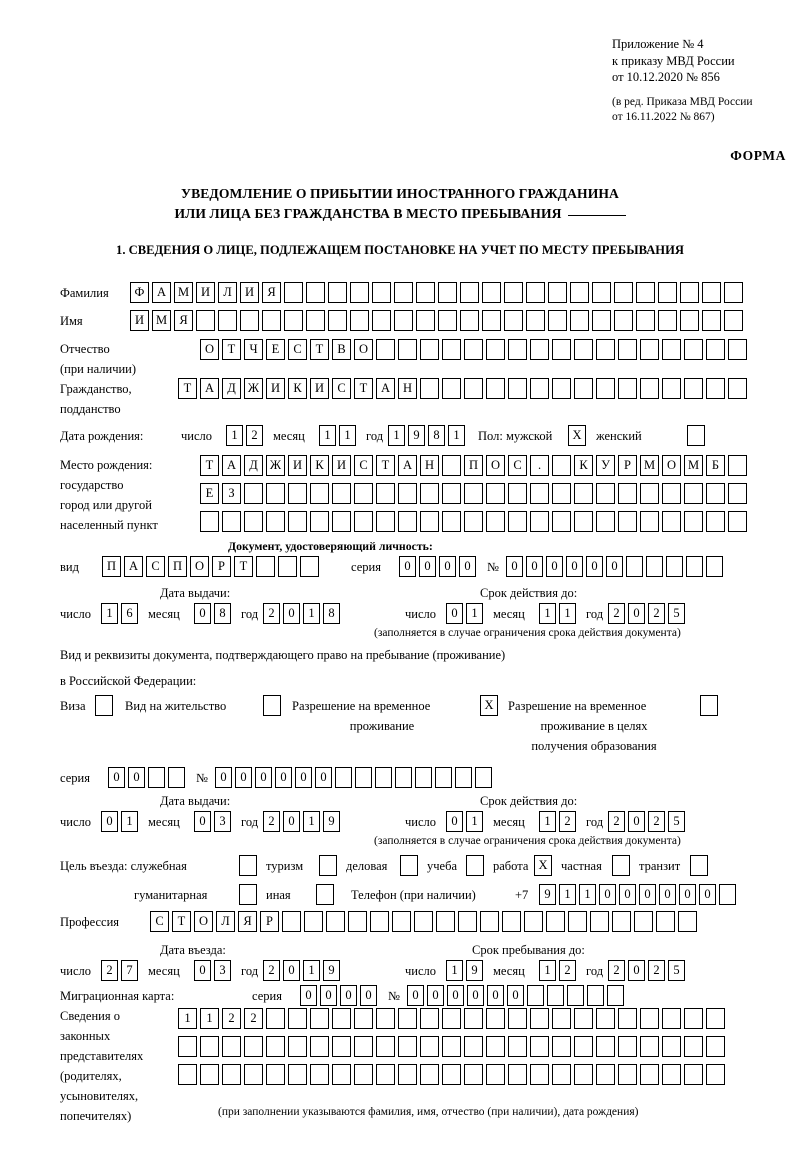  I want to click on char-cell: Б, so click(715, 465).